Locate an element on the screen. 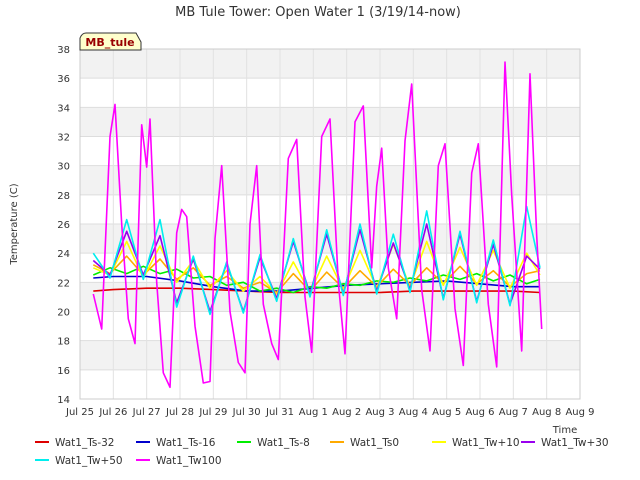 This screenshot has width=640, height=480. station-label-box: MB_tule is located at coordinates (110, 41).